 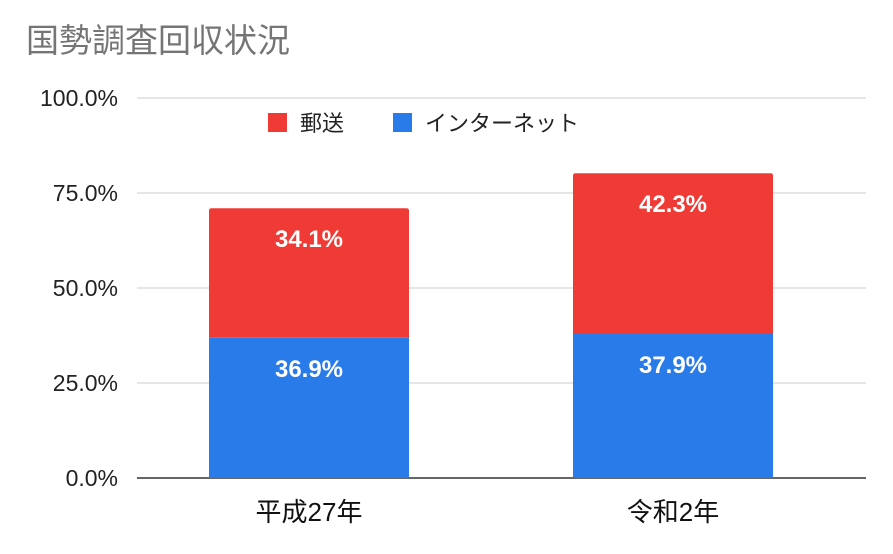 What do you see at coordinates (673, 204) in the screenshot?
I see `data-label: 42.3%` at bounding box center [673, 204].